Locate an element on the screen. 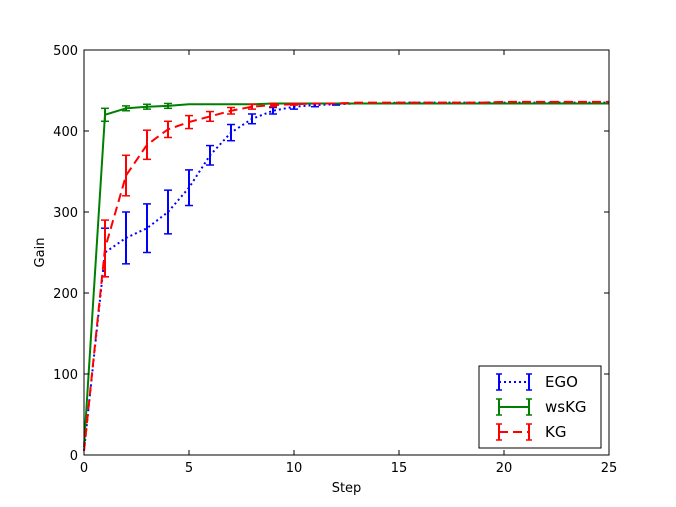 This screenshot has width=676, height=507. x-tick-label: 5 is located at coordinates (189, 468).